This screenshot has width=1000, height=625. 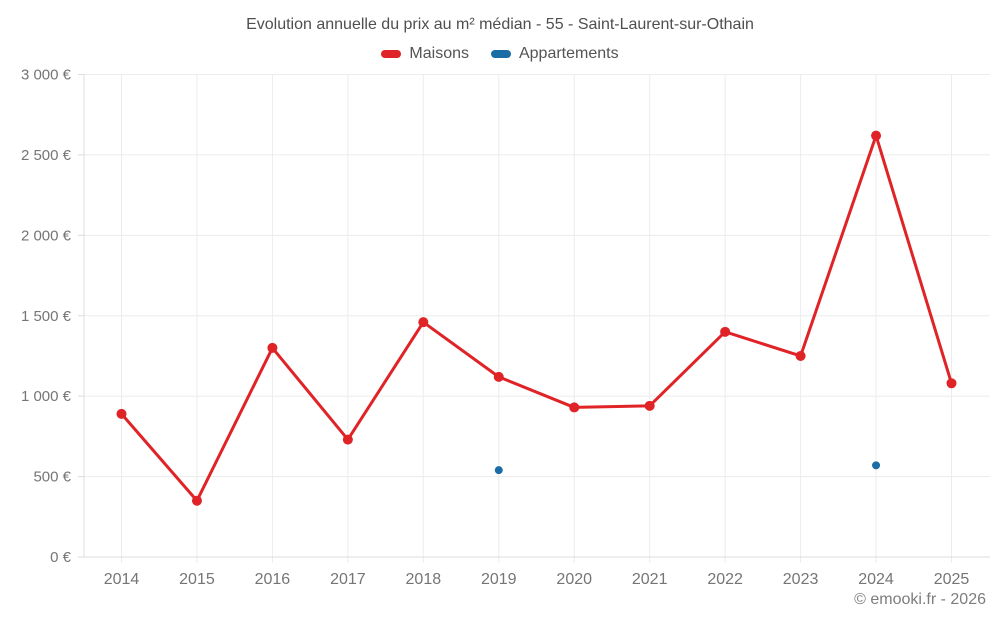 I want to click on y-tick-label: 2 500 €, so click(x=46, y=155).